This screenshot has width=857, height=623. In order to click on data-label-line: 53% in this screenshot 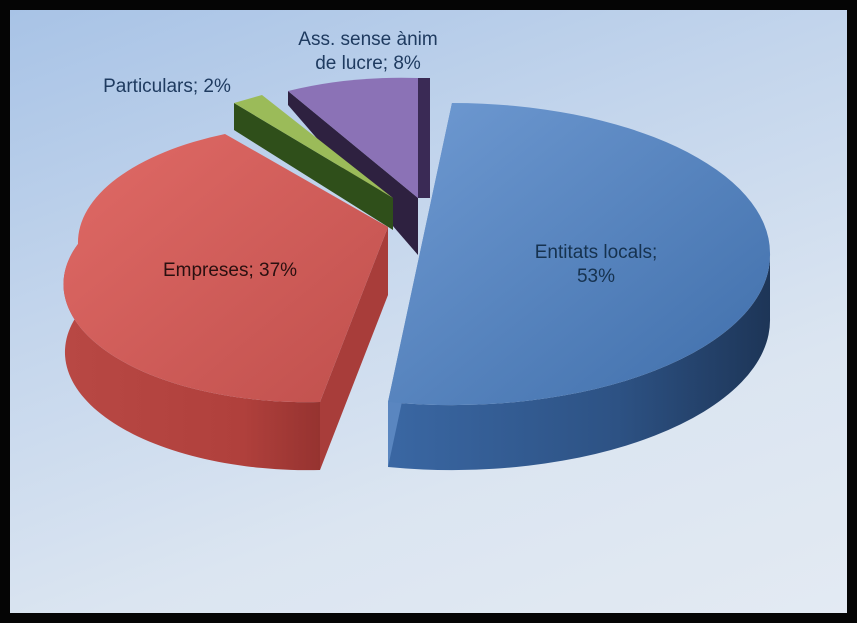, I will do `click(596, 276)`.